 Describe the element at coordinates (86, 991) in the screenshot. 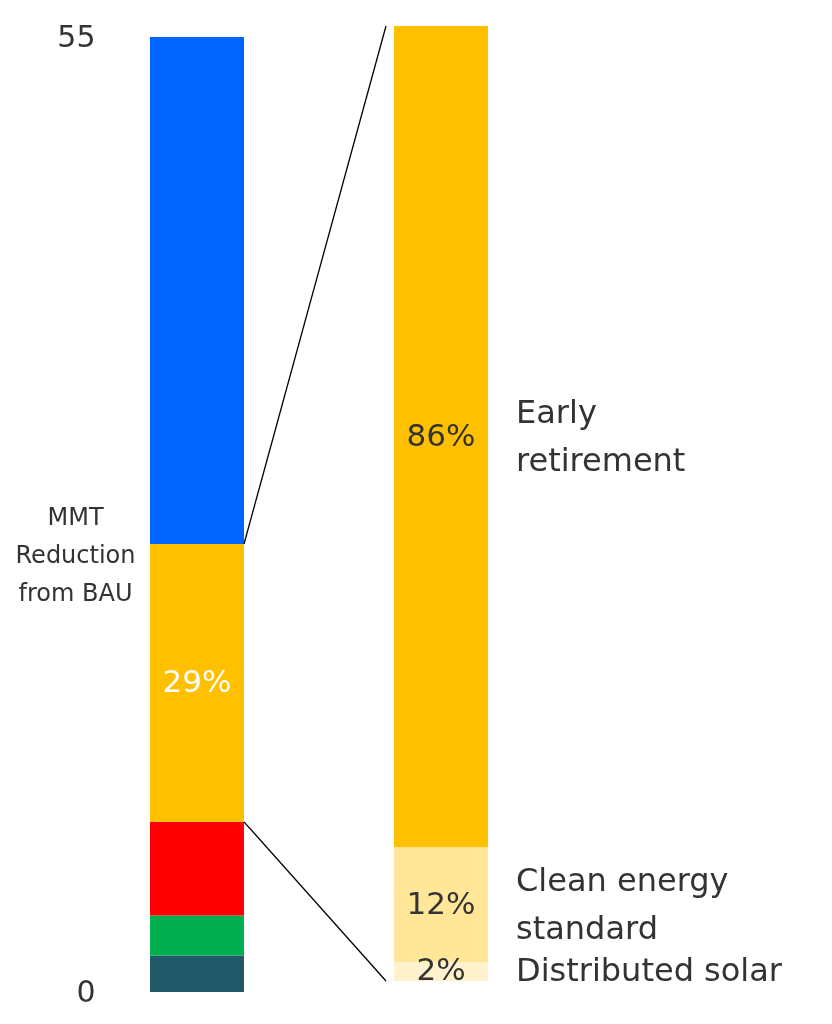

I see `y-tick-label: 0` at that location.